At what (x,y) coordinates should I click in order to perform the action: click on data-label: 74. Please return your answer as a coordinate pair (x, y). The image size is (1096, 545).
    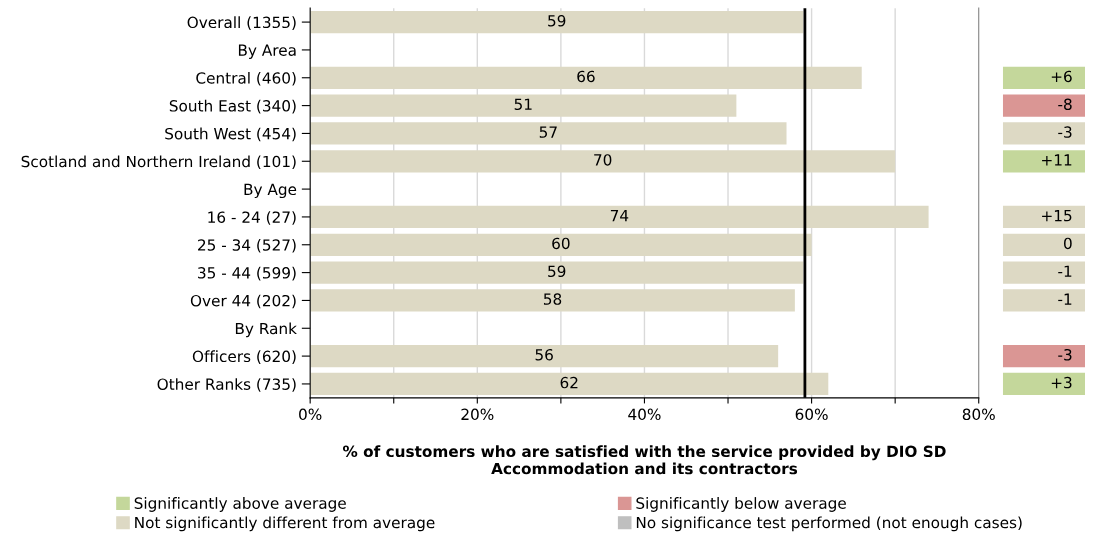
    Looking at the image, I should click on (619, 216).